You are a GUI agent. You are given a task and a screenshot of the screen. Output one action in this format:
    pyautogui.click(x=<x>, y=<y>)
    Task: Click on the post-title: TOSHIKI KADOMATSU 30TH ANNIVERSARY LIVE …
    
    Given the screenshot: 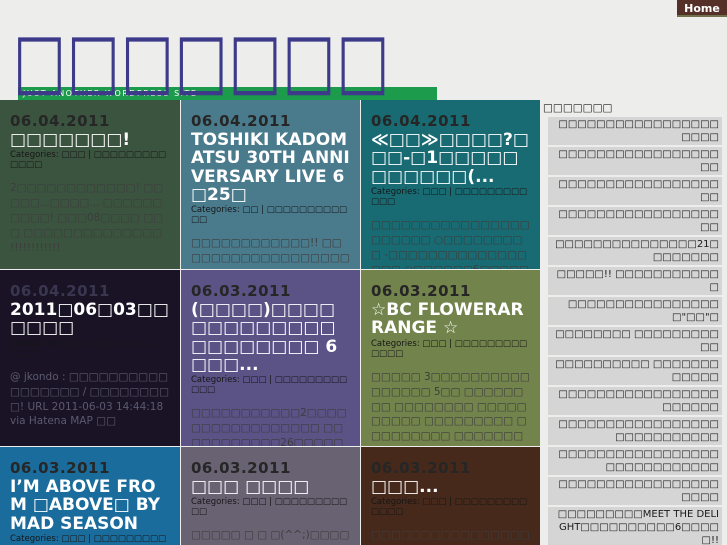 What is the action you would take?
    pyautogui.click(x=270, y=168)
    